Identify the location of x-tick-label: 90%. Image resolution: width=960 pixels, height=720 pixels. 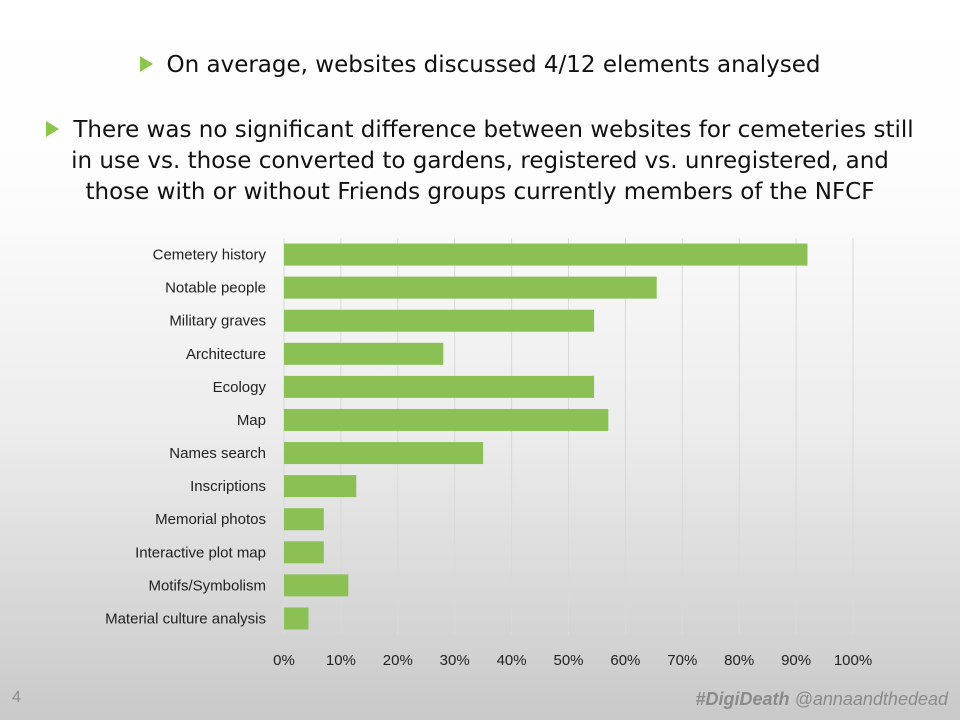
(796, 660).